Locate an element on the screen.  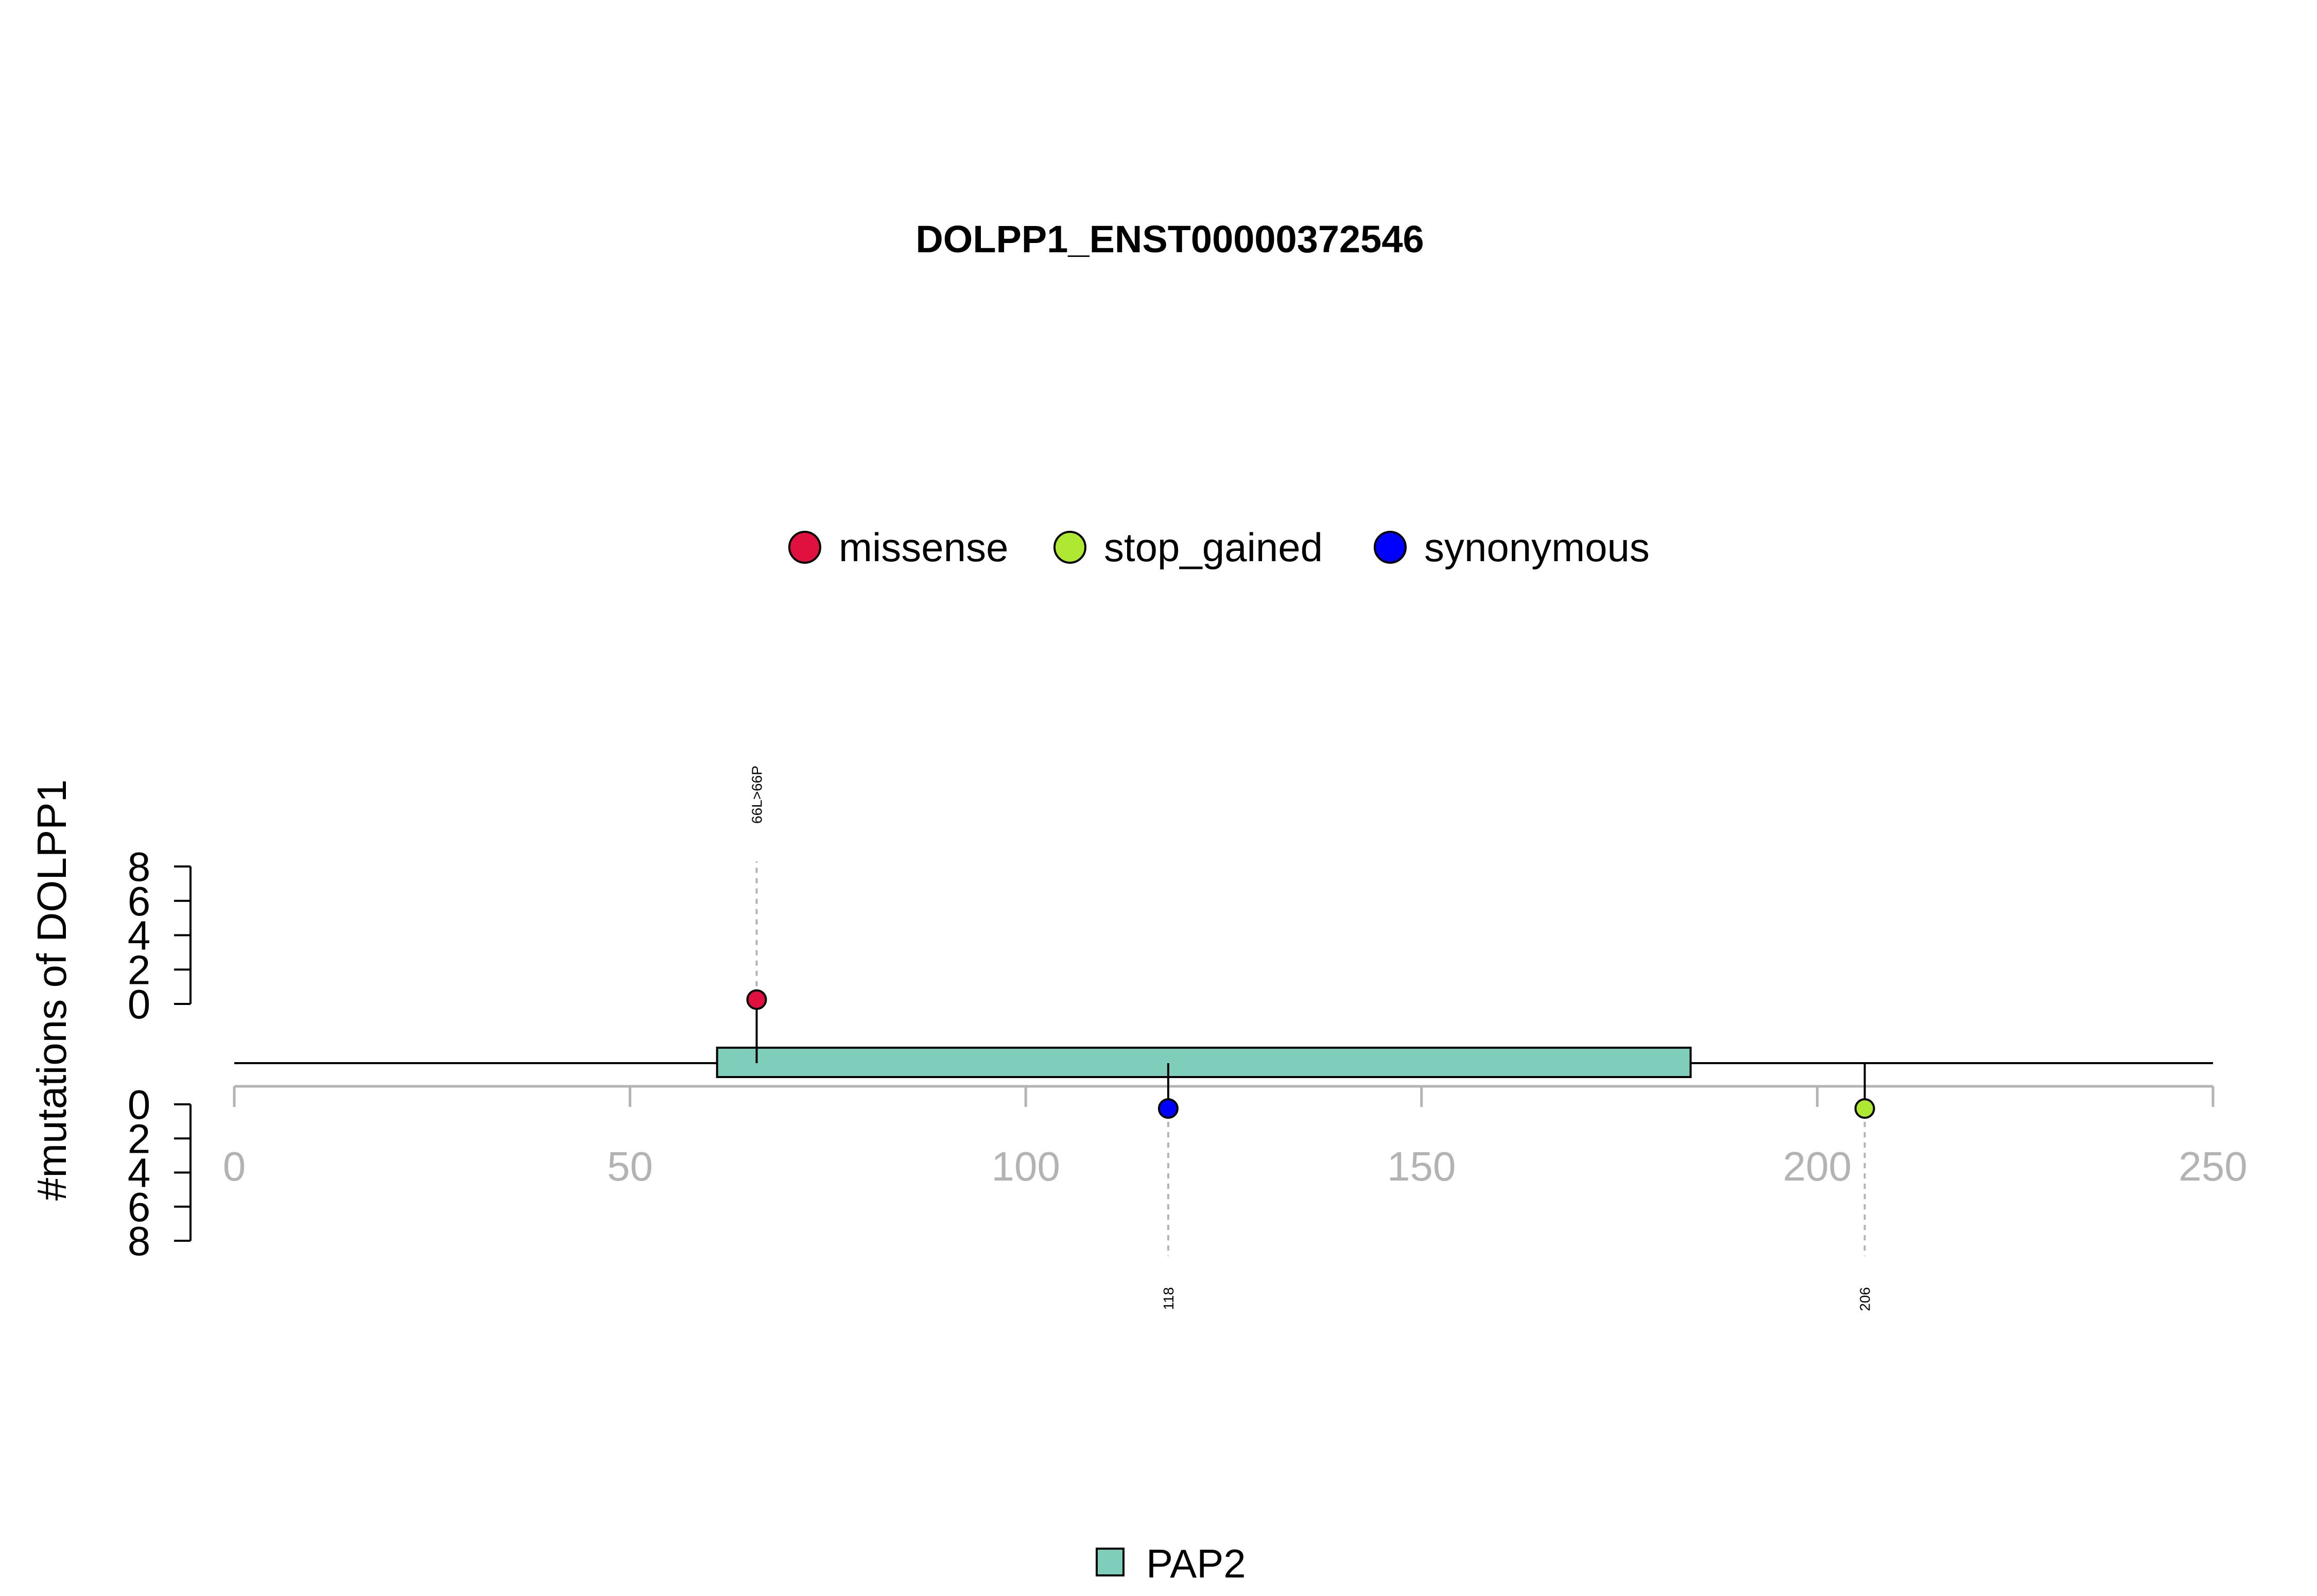
x-tick-label-200: 200 is located at coordinates (1817, 1166).